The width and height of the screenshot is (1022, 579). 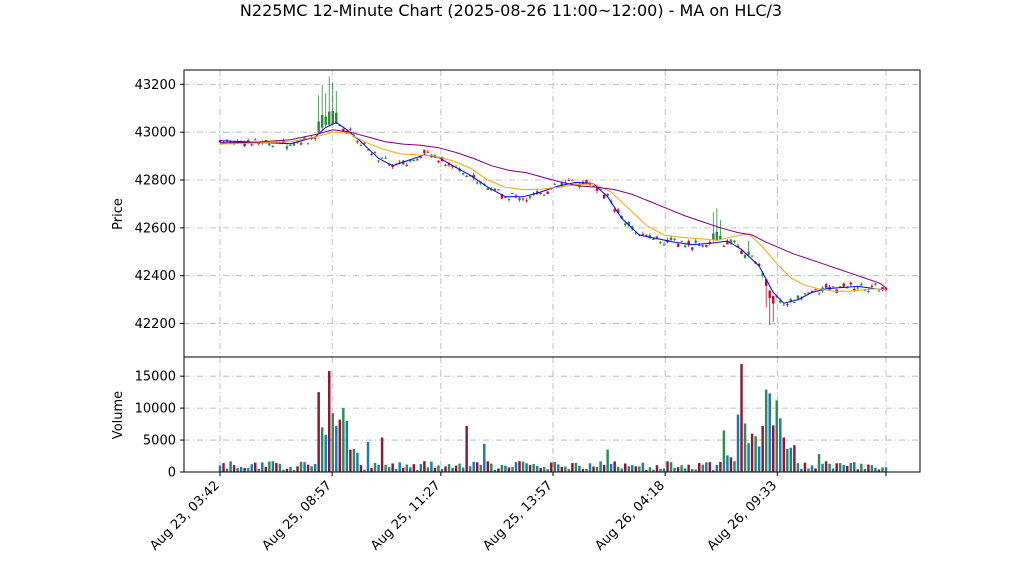 I want to click on x-tick-label: Aug 23, 03:42, so click(x=185, y=516).